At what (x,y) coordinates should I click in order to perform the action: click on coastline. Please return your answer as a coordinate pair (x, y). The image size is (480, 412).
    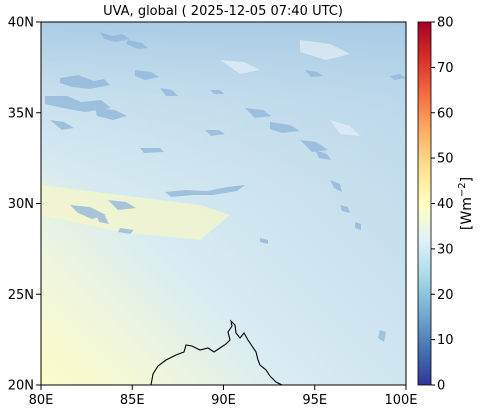
    Looking at the image, I should click on (216, 352).